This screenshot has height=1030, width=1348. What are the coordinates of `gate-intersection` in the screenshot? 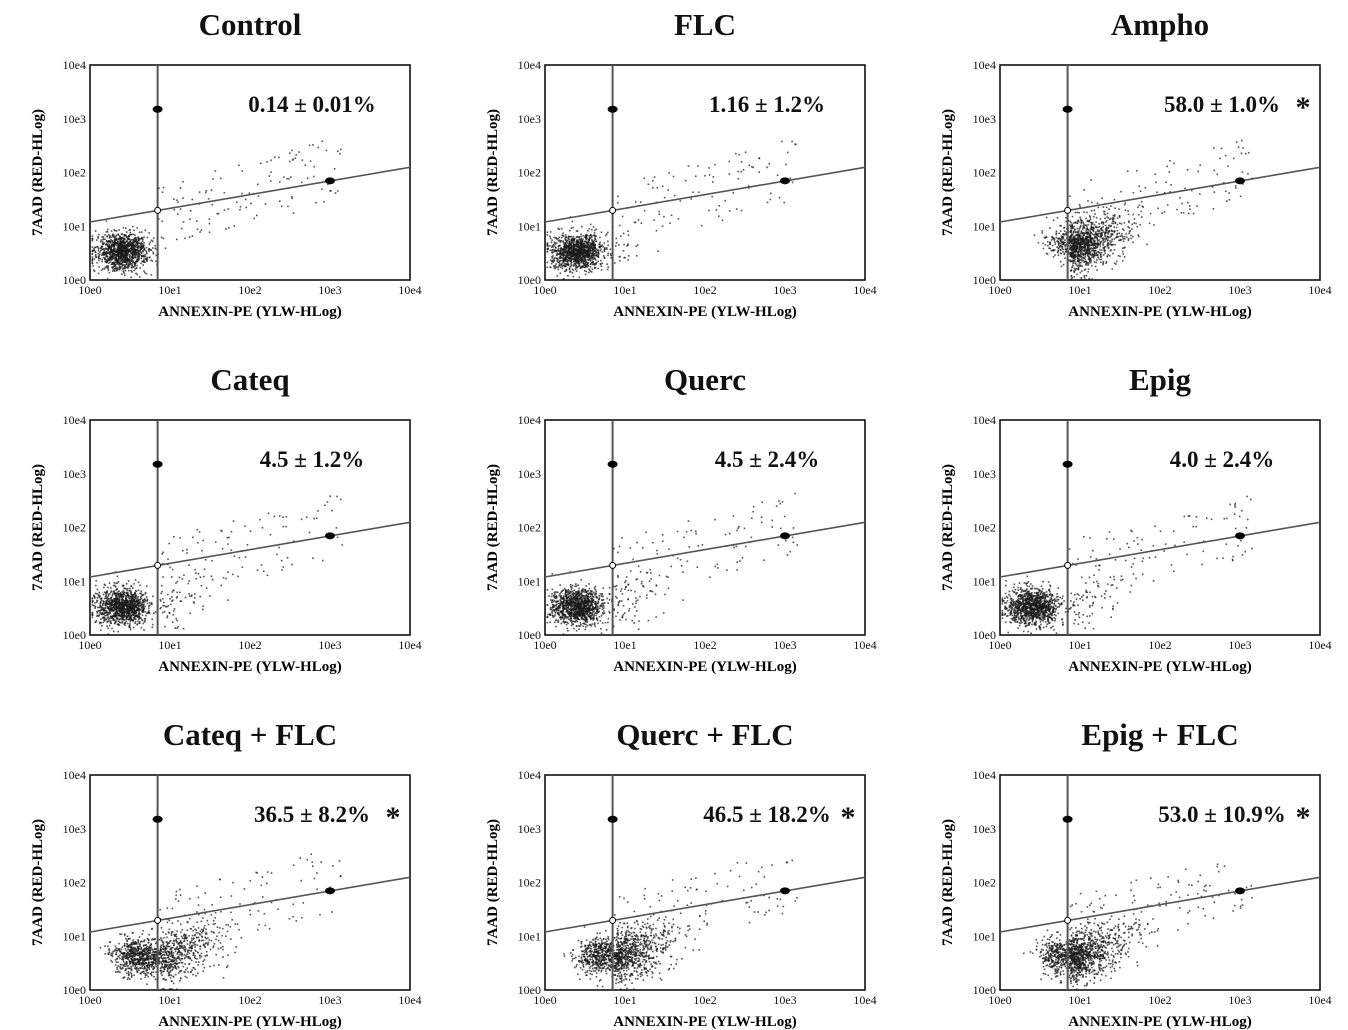 It's located at (158, 210).